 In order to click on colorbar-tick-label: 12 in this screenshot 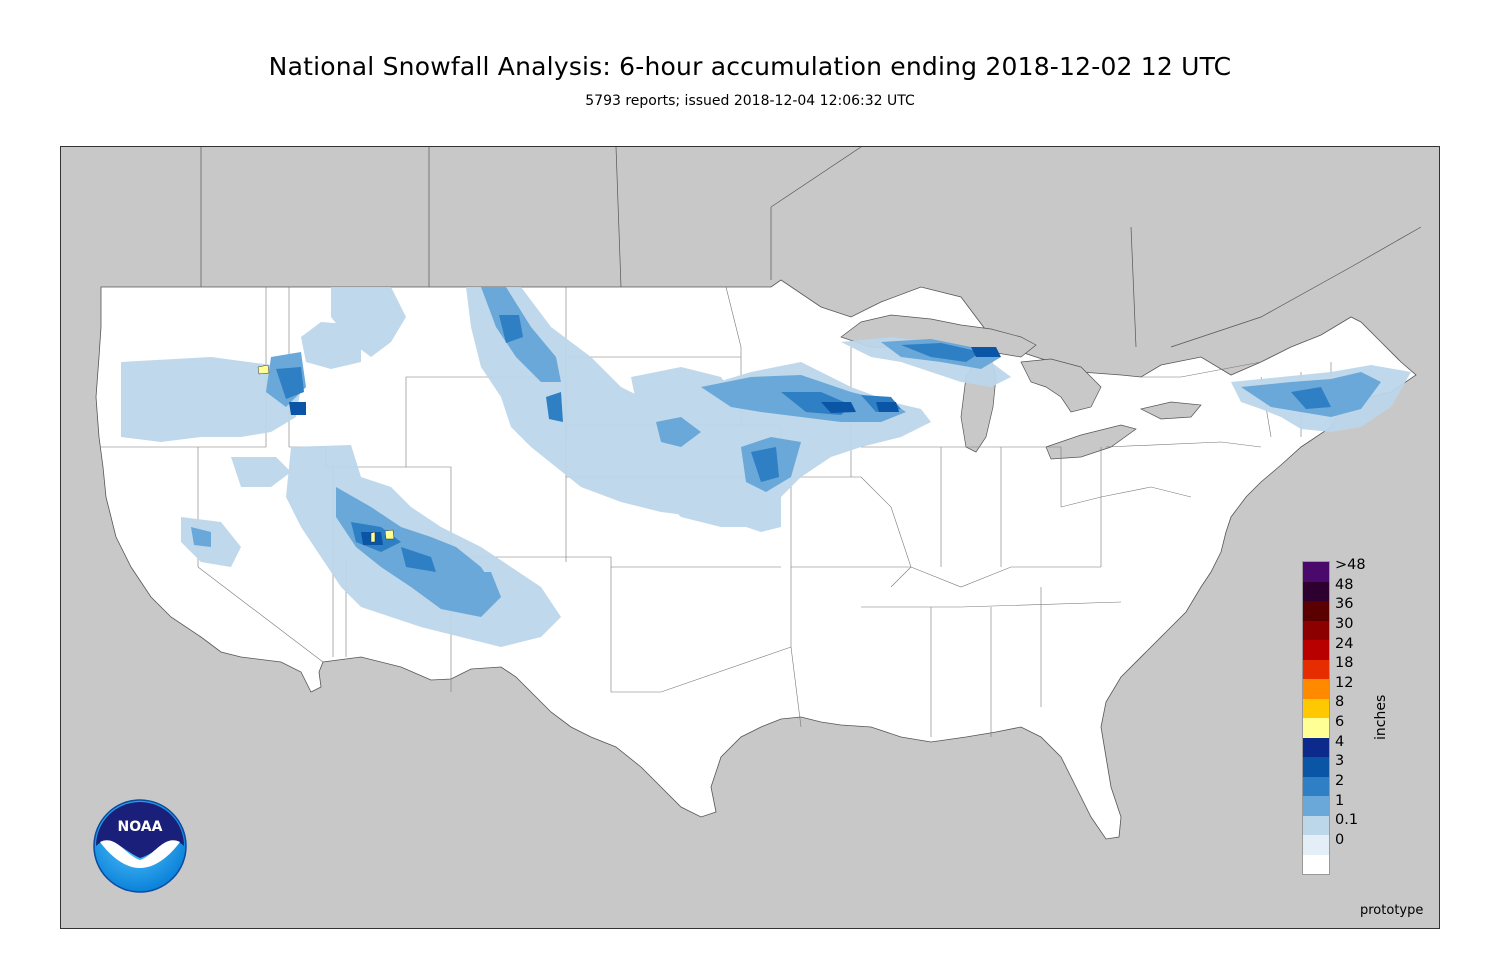, I will do `click(1344, 682)`.